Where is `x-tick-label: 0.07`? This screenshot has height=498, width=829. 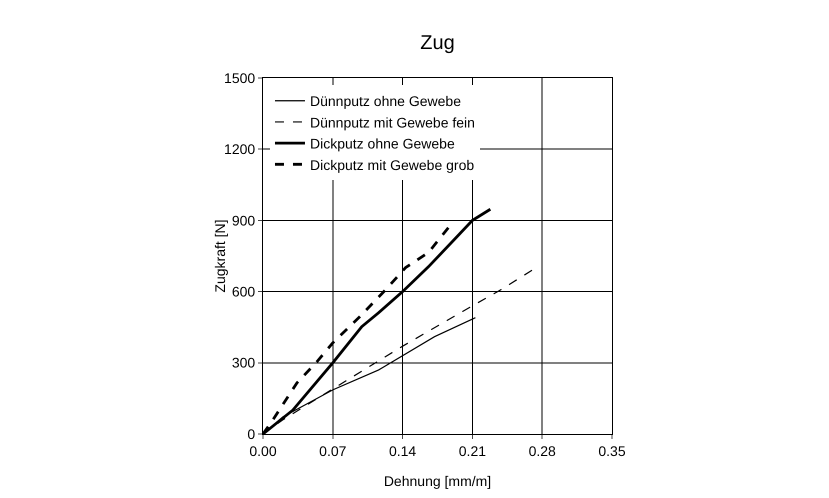
x-tick-label: 0.07 is located at coordinates (333, 450).